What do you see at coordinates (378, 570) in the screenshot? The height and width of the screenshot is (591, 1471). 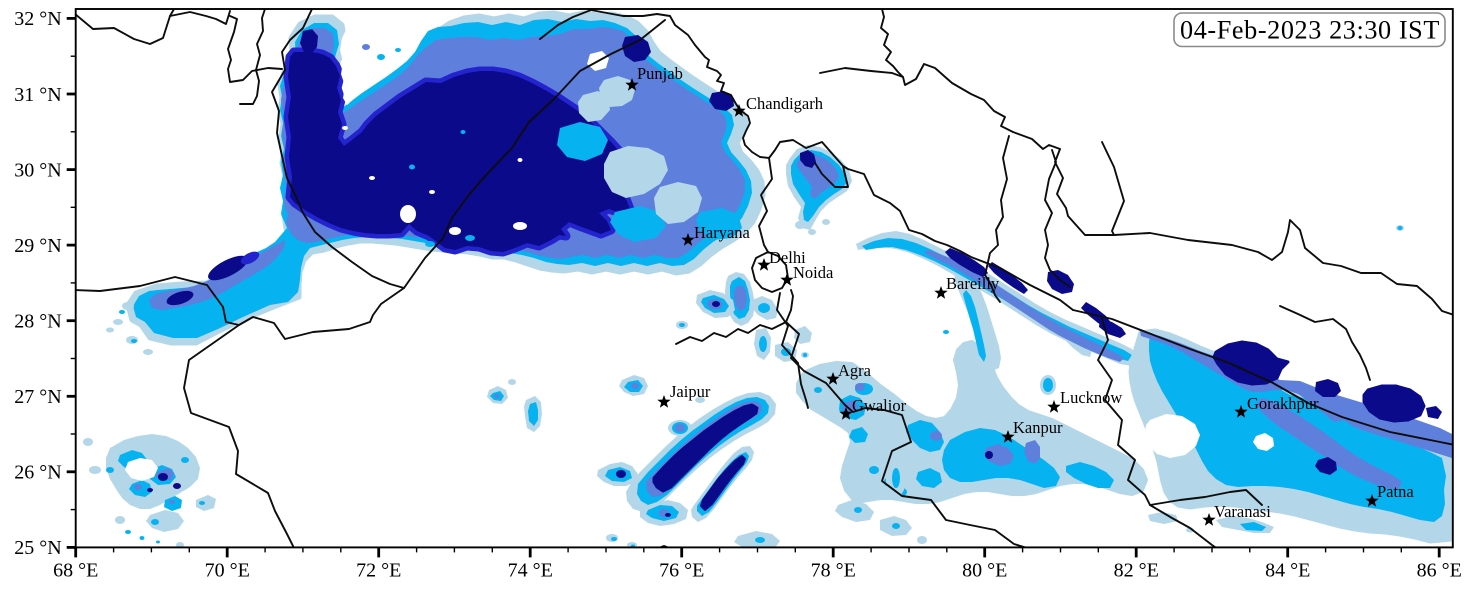 I see `svg-text: 72 °E` at bounding box center [378, 570].